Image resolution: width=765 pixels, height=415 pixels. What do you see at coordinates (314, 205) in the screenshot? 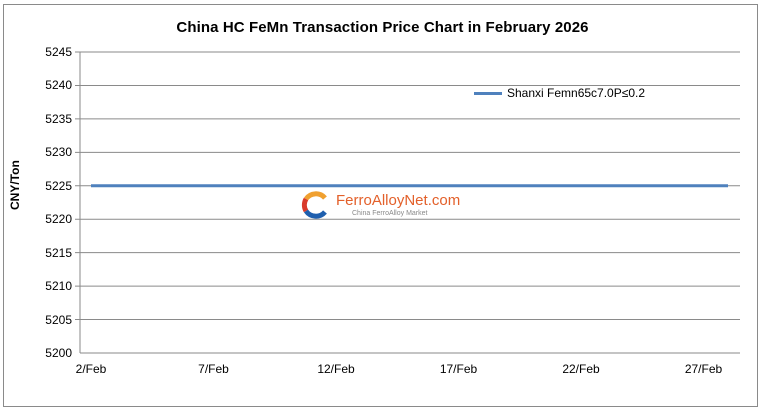
I see `ferroalloynet-logo-icon` at bounding box center [314, 205].